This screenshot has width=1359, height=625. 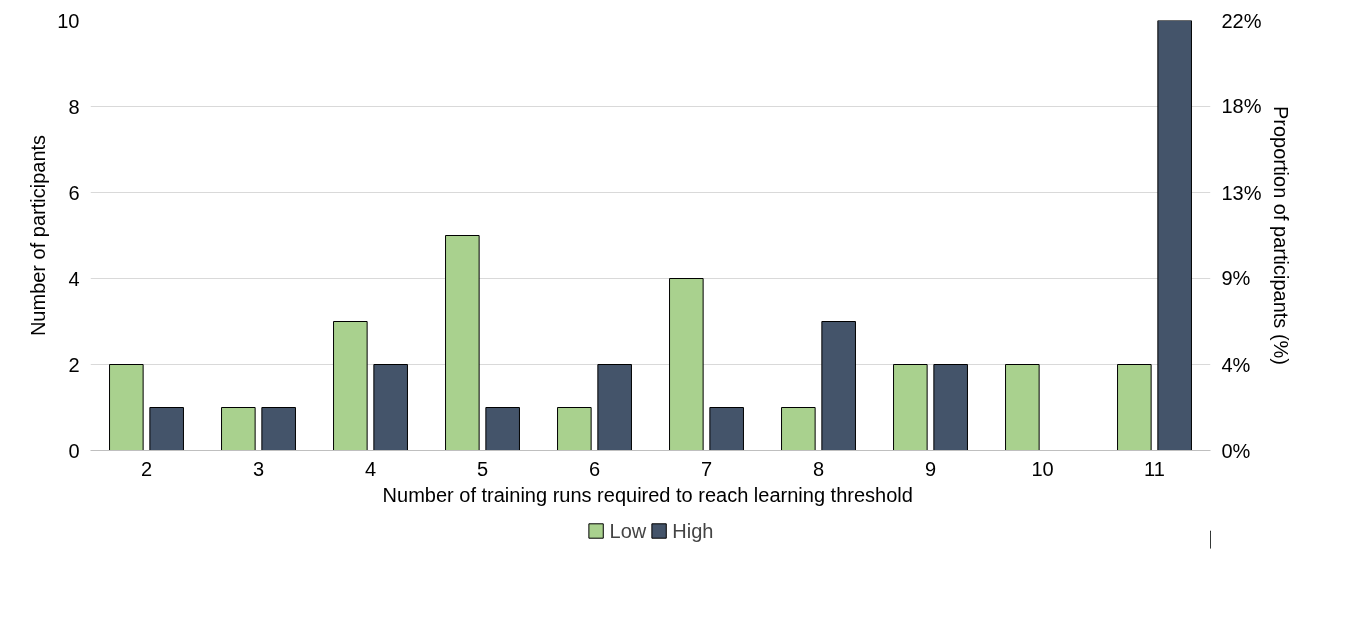 What do you see at coordinates (482, 468) in the screenshot?
I see `x-tick-label: 5` at bounding box center [482, 468].